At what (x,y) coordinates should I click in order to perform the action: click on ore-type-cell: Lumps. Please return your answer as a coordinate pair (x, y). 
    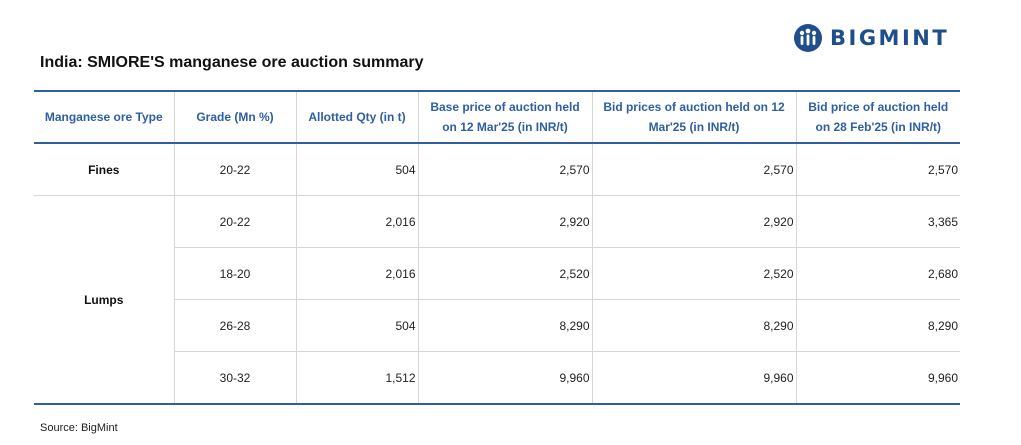
    Looking at the image, I should click on (104, 300).